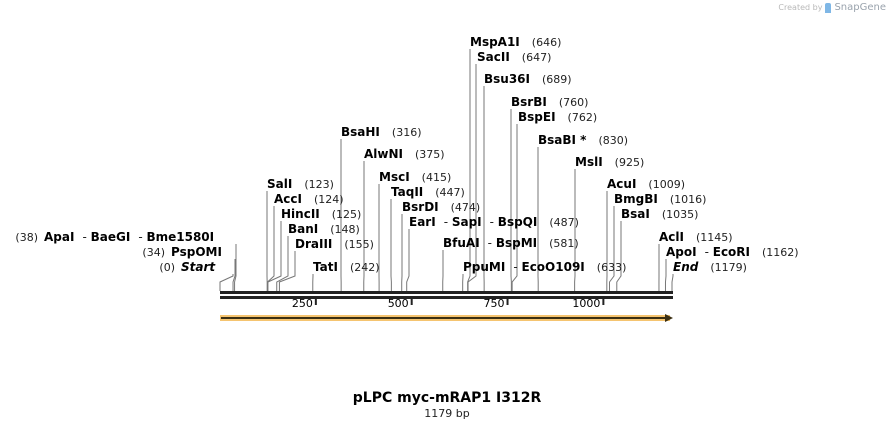 Image resolution: width=894 pixels, height=430 pixels. Describe the element at coordinates (612, 267) in the screenshot. I see `site-position: (633)` at that location.